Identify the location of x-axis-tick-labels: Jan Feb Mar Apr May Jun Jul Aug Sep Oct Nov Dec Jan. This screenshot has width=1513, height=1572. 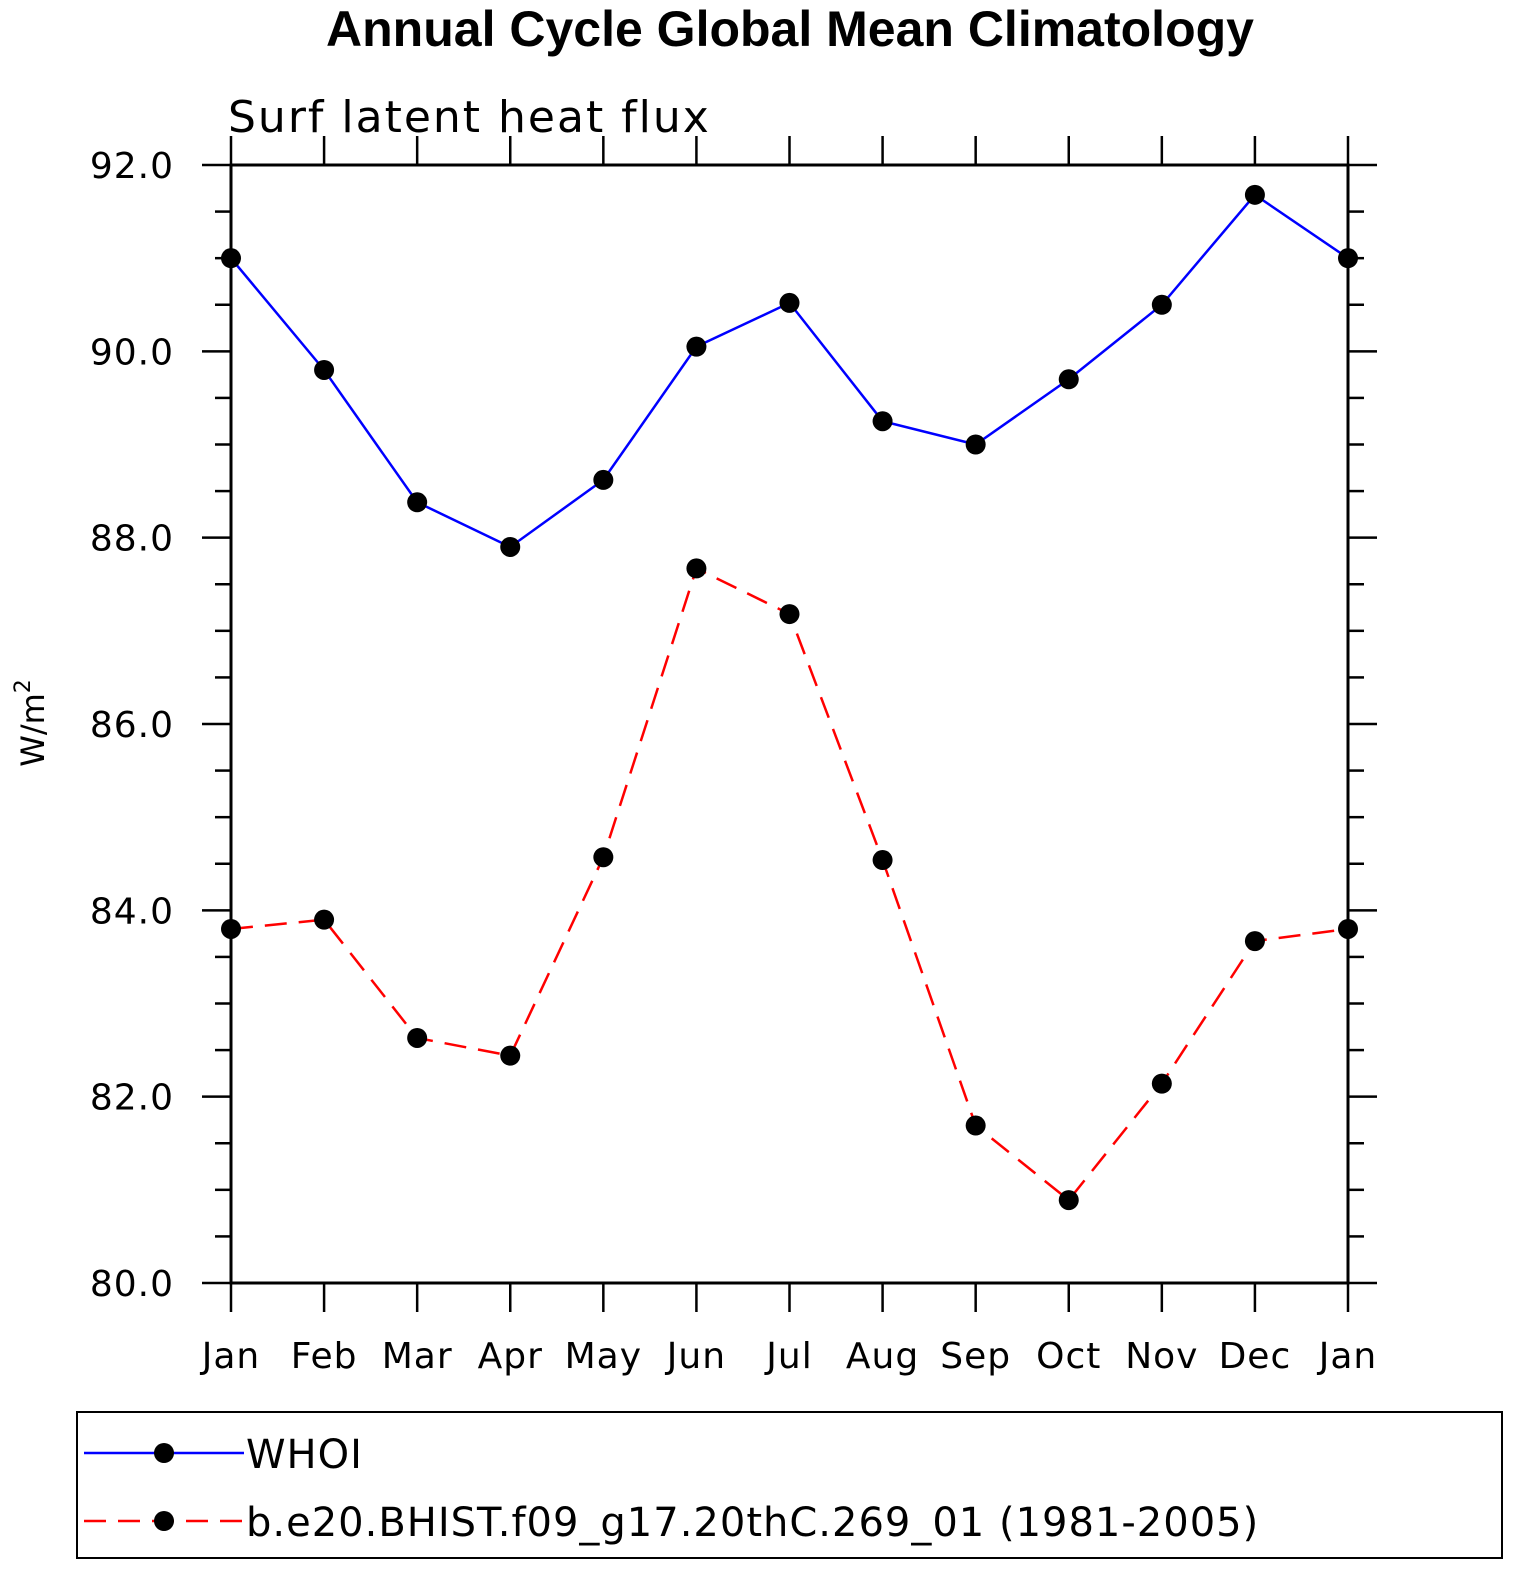
(789, 1356).